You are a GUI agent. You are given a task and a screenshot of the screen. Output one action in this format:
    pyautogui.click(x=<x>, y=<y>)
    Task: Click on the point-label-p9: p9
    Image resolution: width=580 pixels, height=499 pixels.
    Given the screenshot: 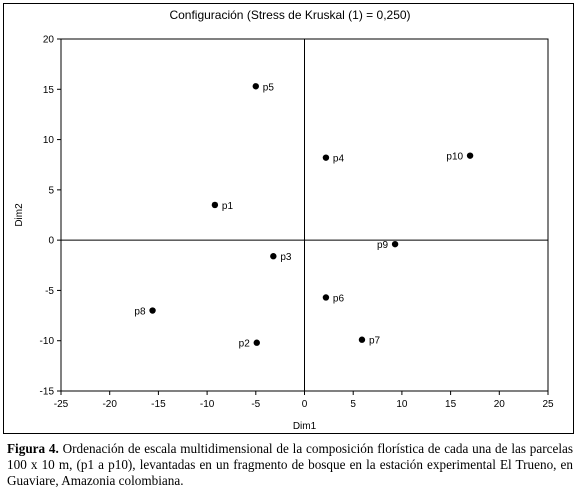 What is the action you would take?
    pyautogui.click(x=383, y=245)
    